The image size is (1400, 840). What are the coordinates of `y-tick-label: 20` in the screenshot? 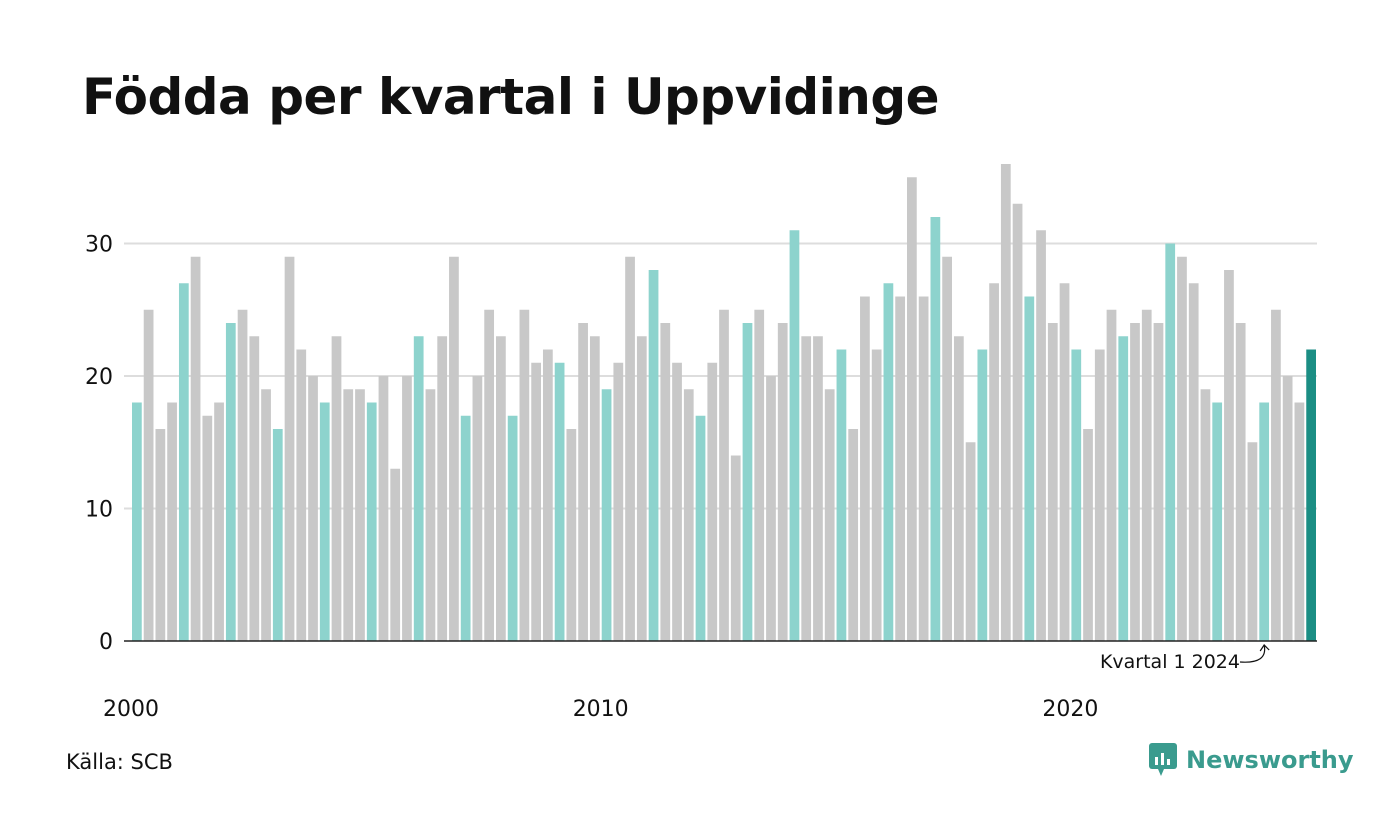 It's located at (99, 377).